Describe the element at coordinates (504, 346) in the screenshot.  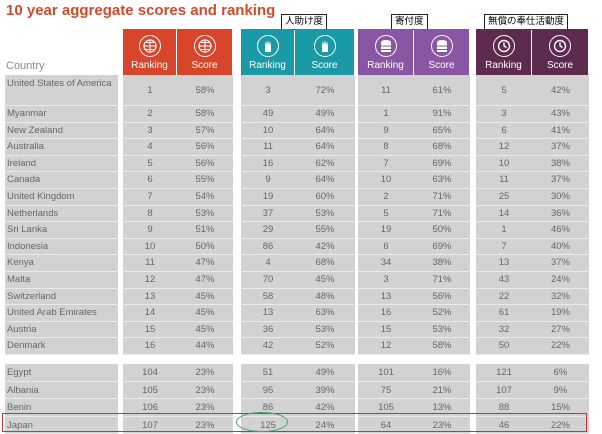
I see `ranking-cell: 50` at that location.